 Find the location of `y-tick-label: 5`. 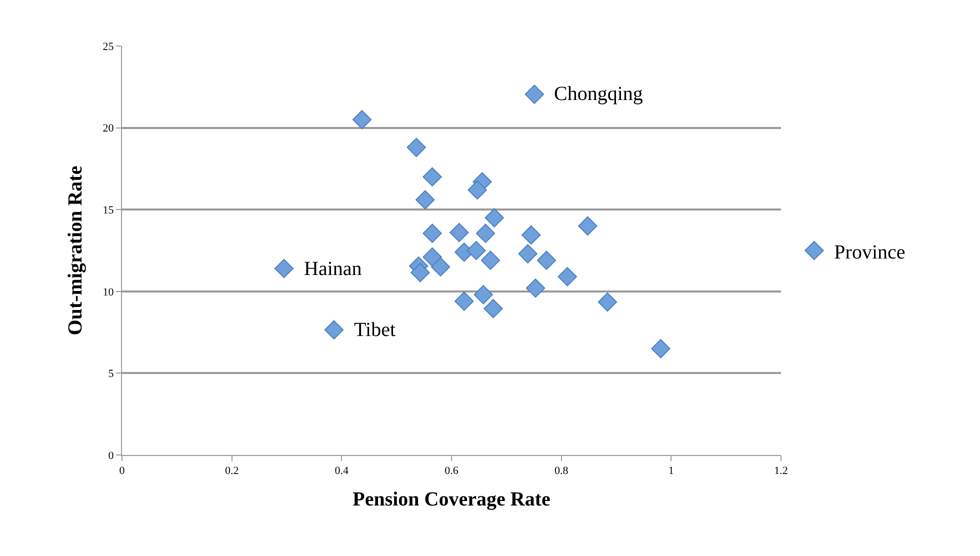

y-tick-label: 5 is located at coordinates (111, 374).